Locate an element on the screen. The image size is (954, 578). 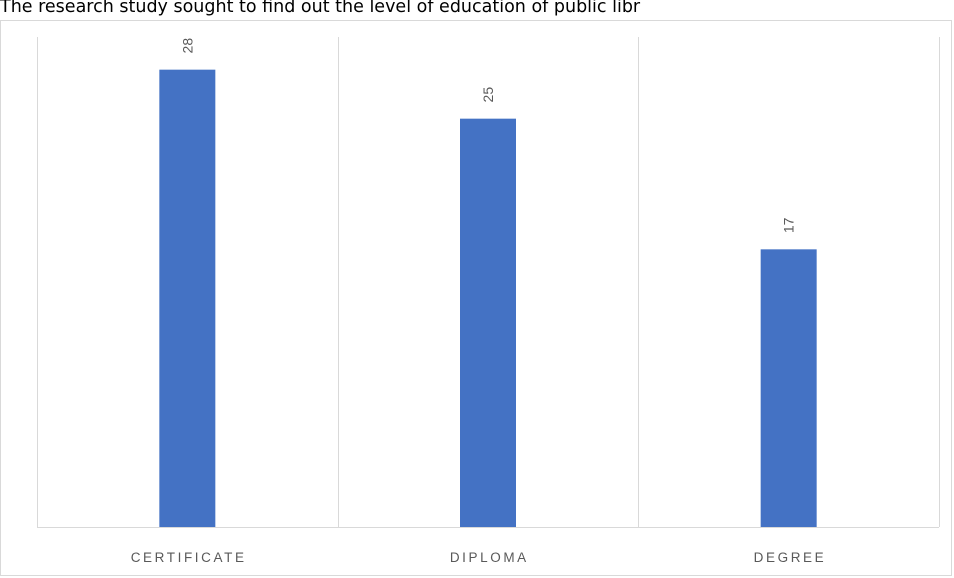
bar-degree is located at coordinates (789, 388).